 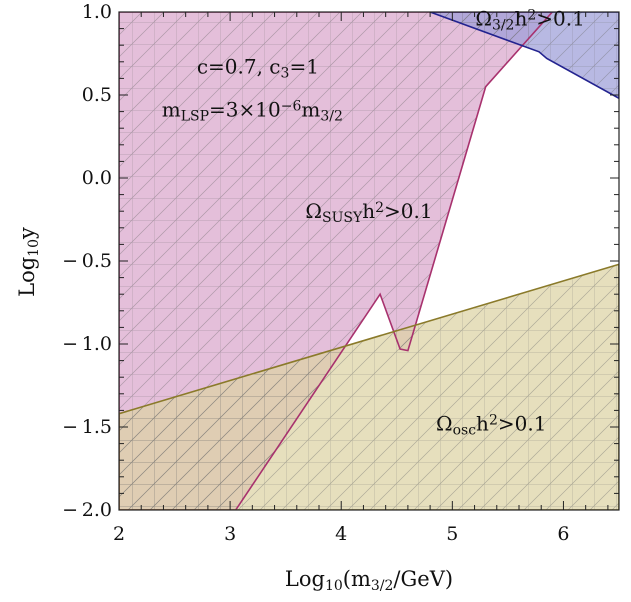 What do you see at coordinates (97, 178) in the screenshot?
I see `y-tick-label: 0.0` at bounding box center [97, 178].